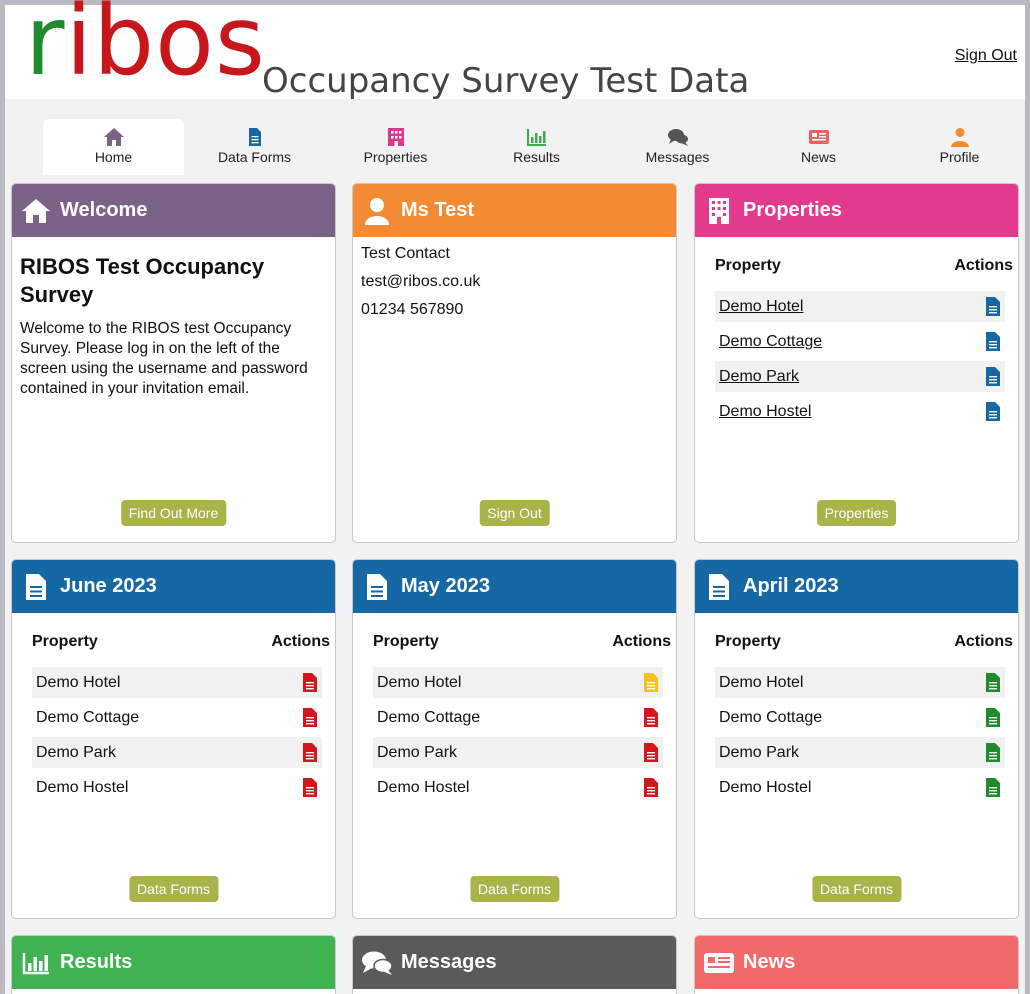 The height and width of the screenshot is (994, 1030). What do you see at coordinates (108, 586) in the screenshot?
I see `card-title: June 2023` at bounding box center [108, 586].